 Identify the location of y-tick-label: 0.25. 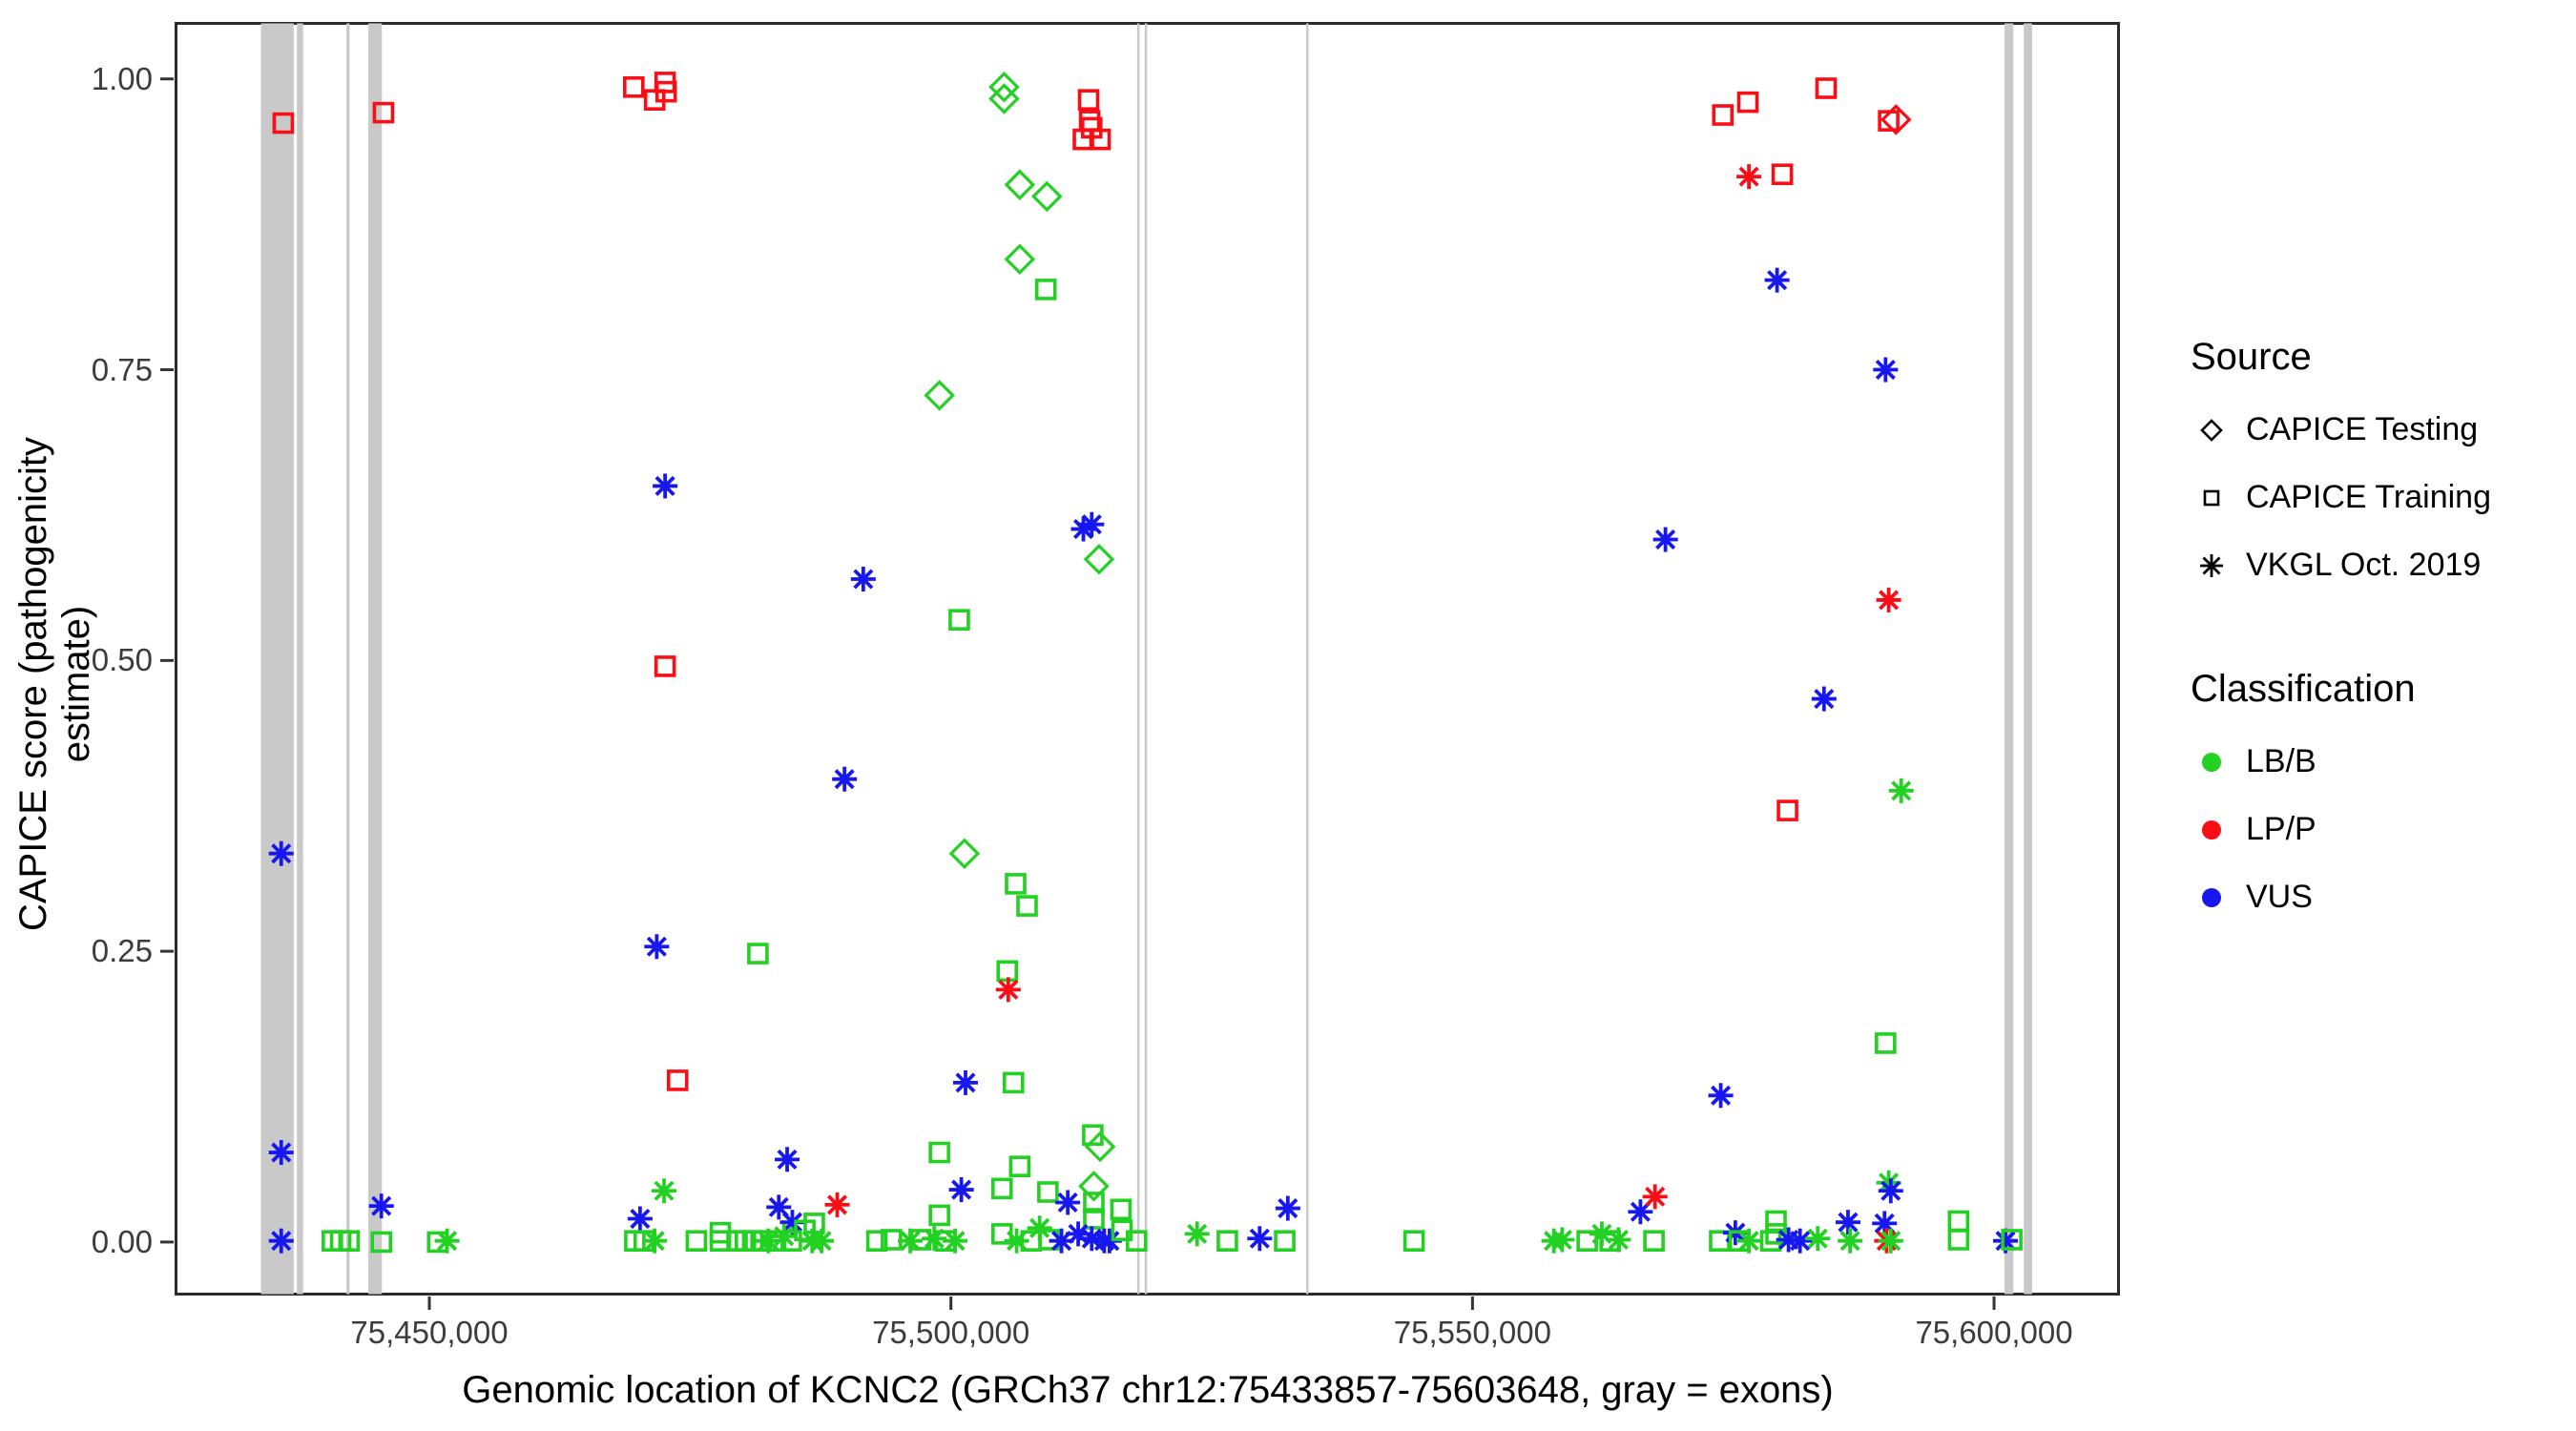
(122, 951).